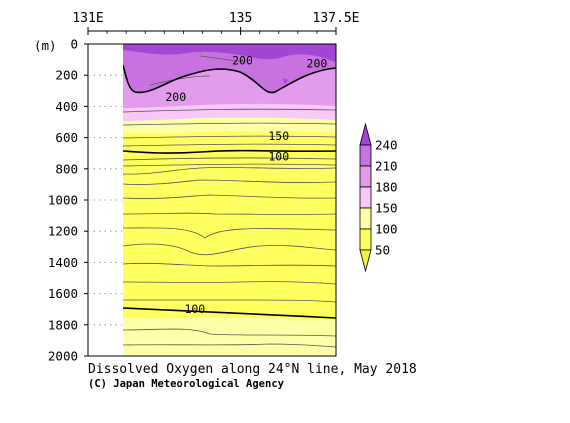  I want to click on y-tick-label: 2000, so click(63, 356).